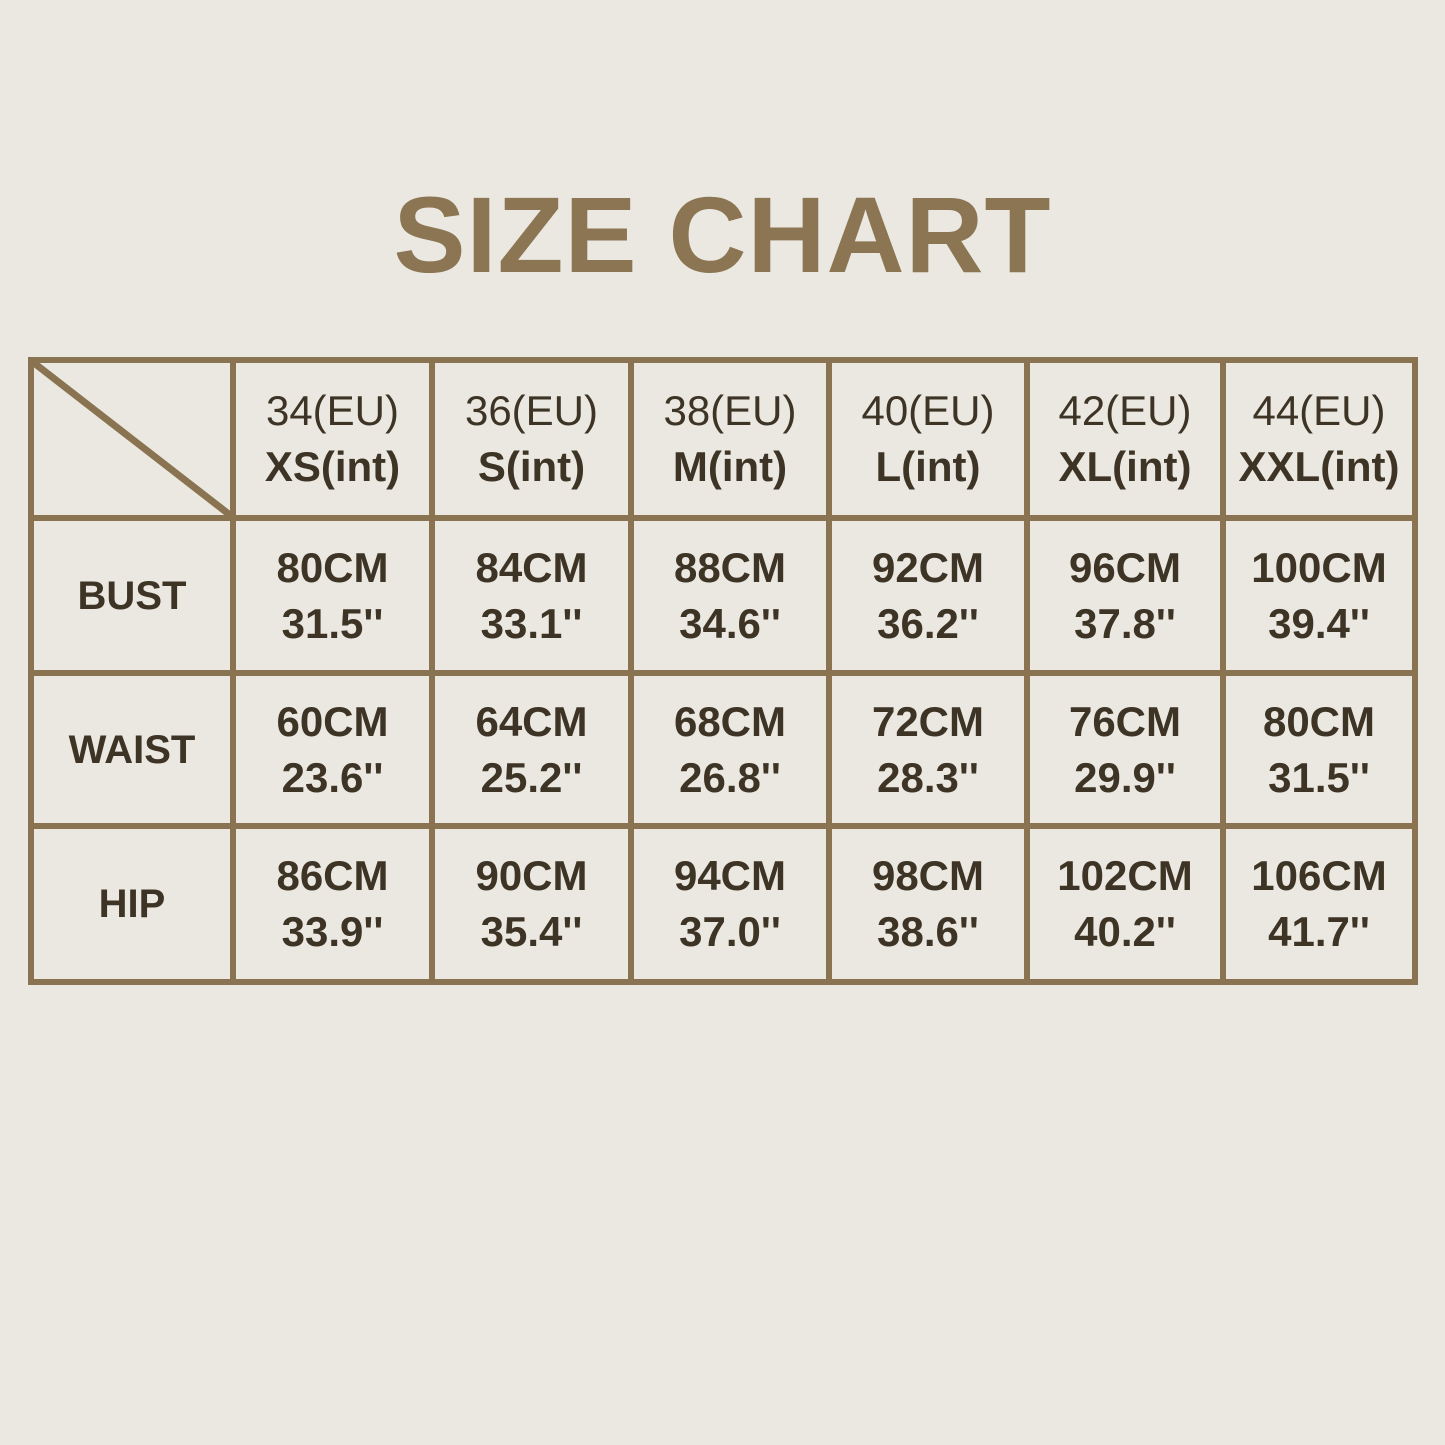  What do you see at coordinates (1319, 466) in the screenshot?
I see `size-int: XXL(int)` at bounding box center [1319, 466].